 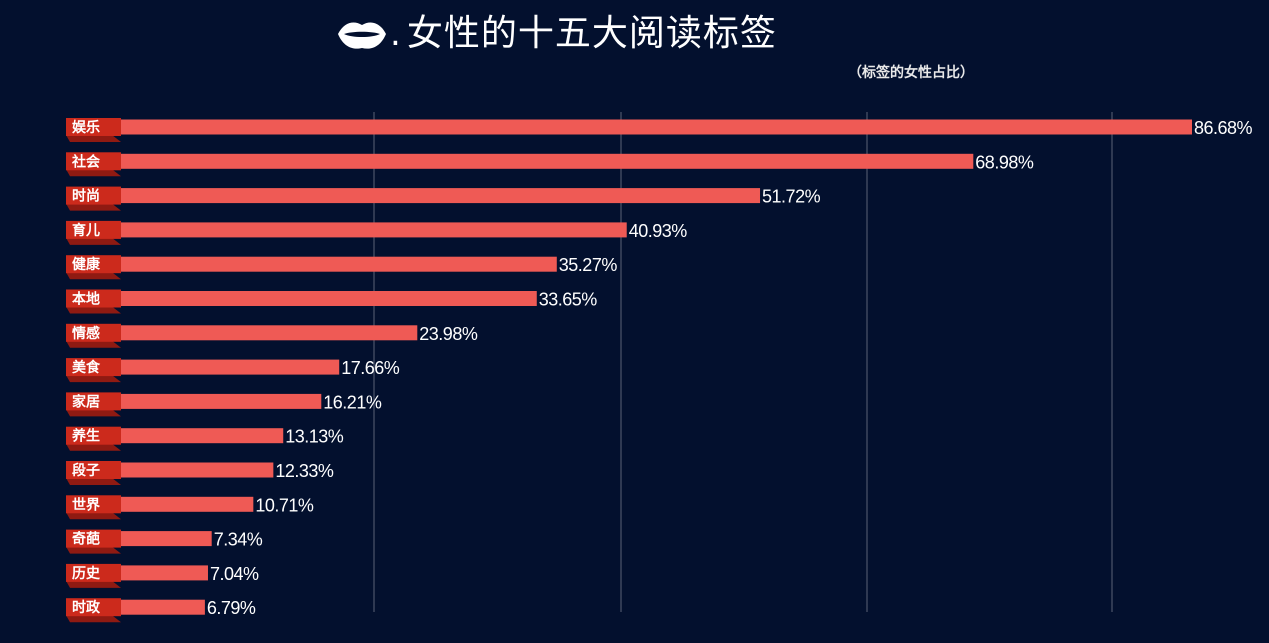 What do you see at coordinates (86, 230) in the screenshot?
I see `category-label: 育儿` at bounding box center [86, 230].